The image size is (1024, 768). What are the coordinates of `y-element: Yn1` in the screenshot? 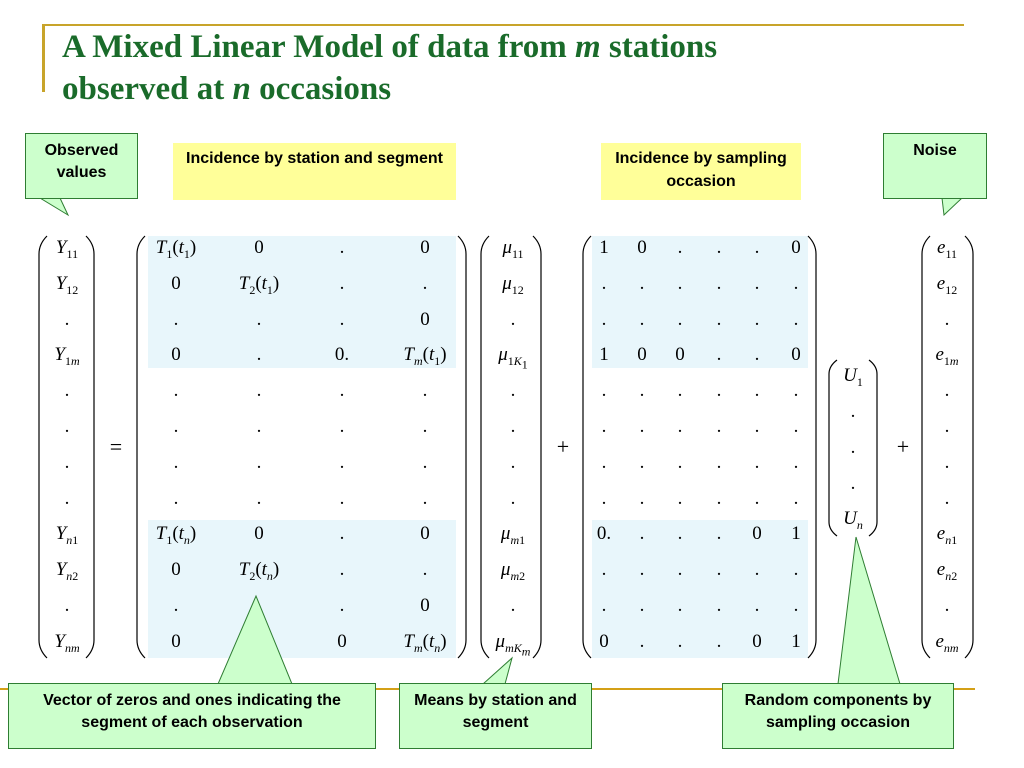 It's located at (67, 535).